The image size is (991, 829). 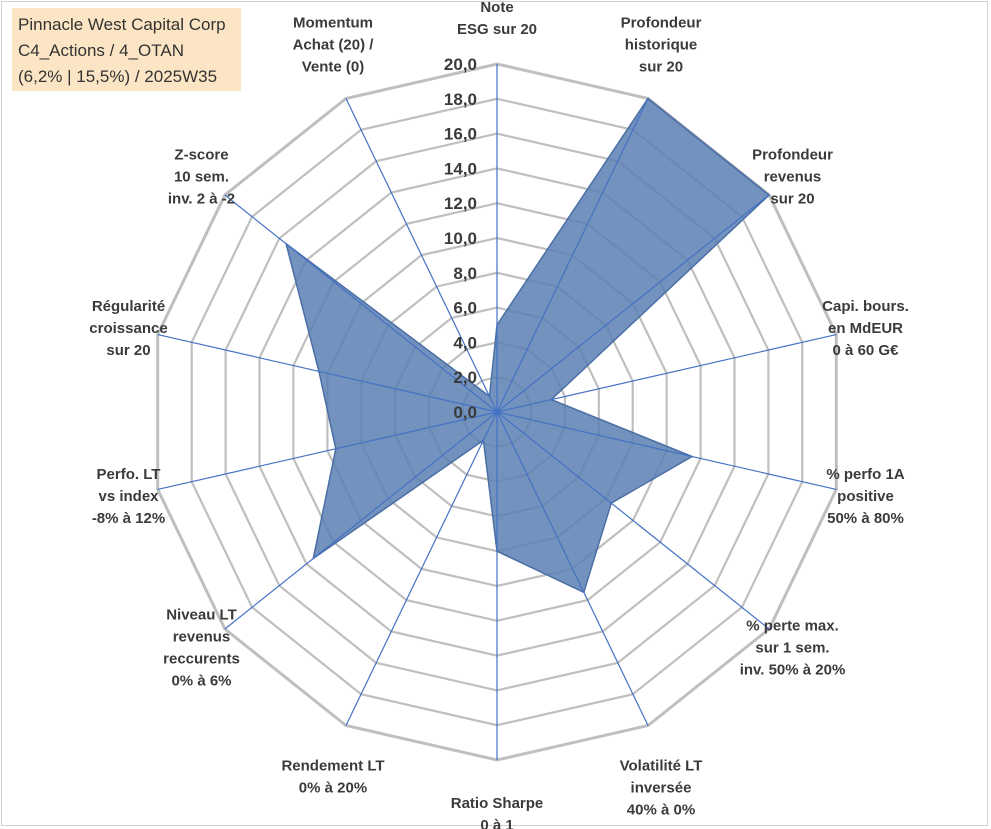 What do you see at coordinates (129, 474) in the screenshot?
I see `category-label-line: Perfo. LT` at bounding box center [129, 474].